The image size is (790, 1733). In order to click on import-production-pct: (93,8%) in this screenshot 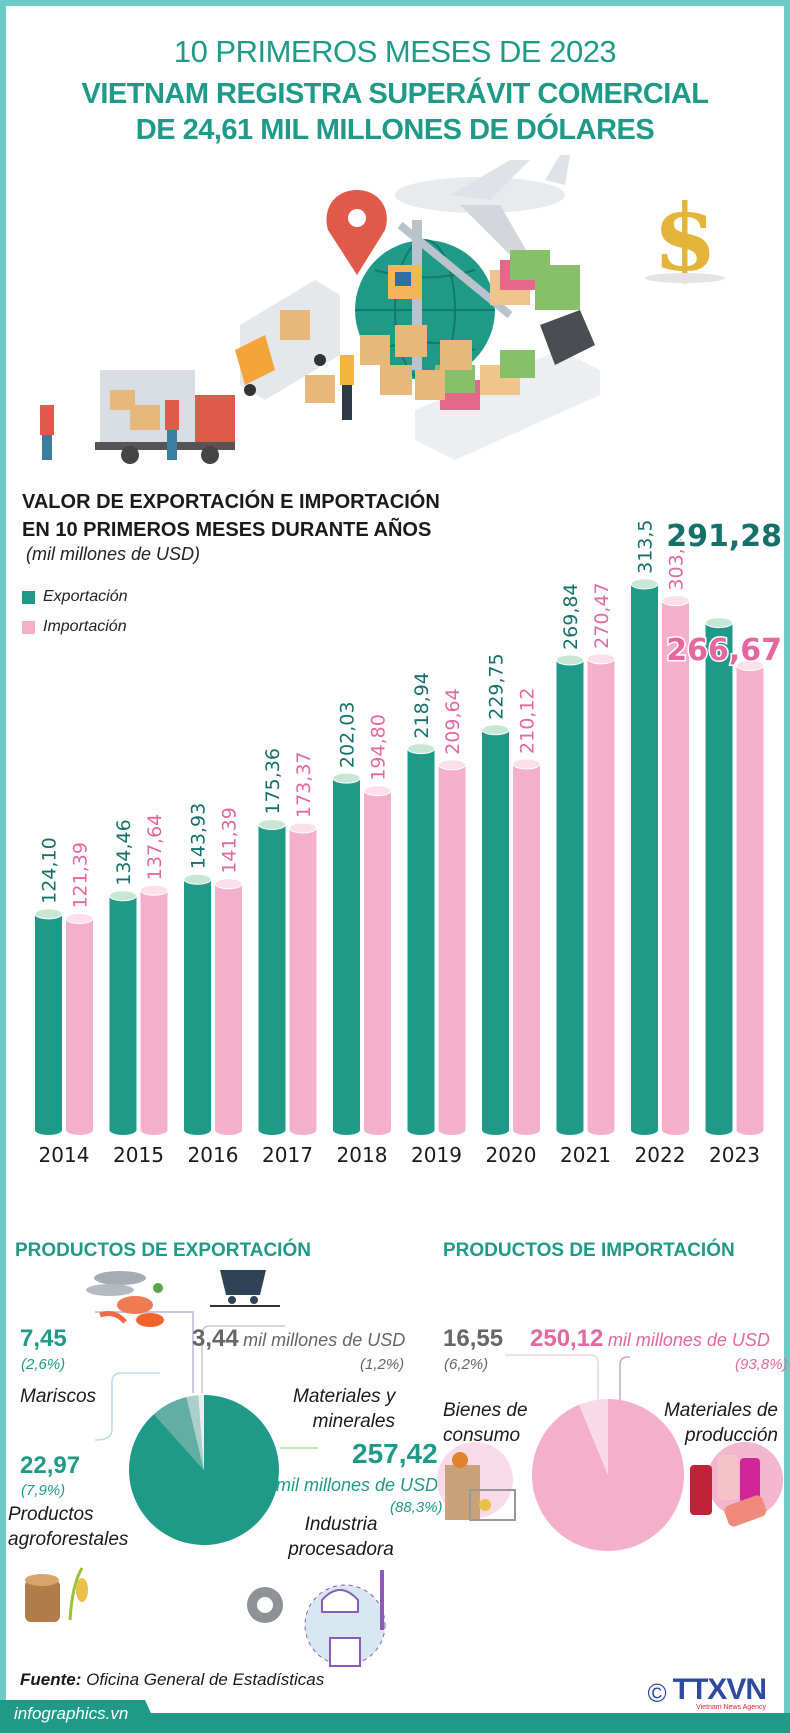, I will do `click(761, 1364)`.